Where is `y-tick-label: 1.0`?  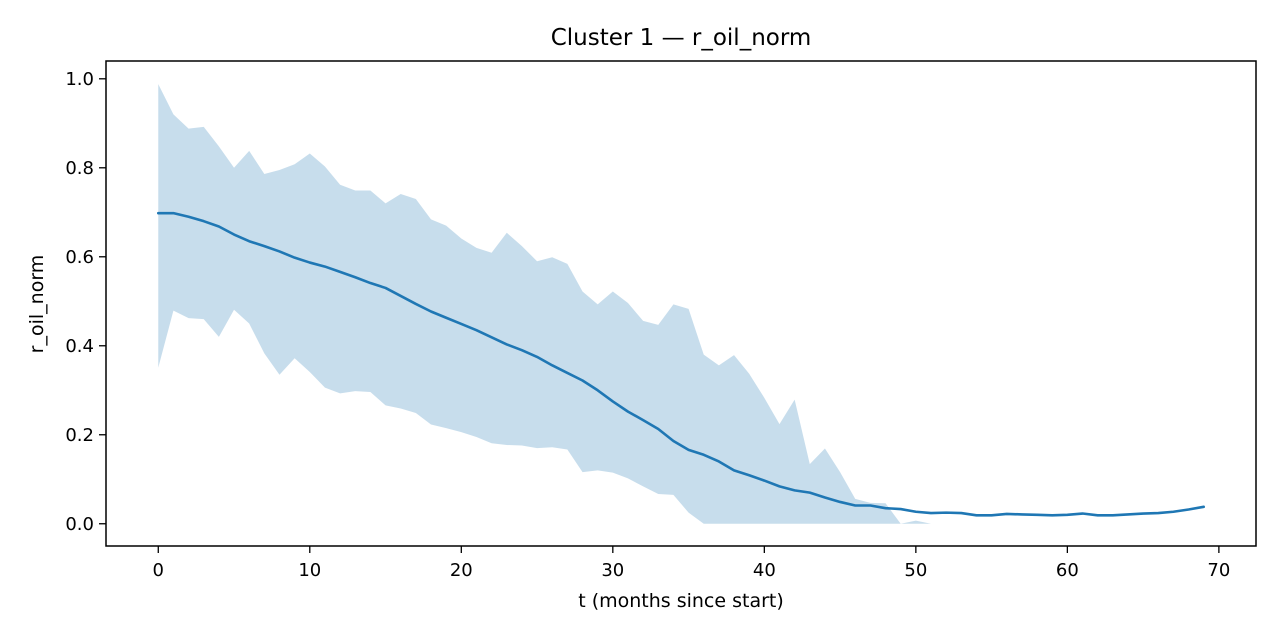 y-tick-label: 1.0 is located at coordinates (79, 79).